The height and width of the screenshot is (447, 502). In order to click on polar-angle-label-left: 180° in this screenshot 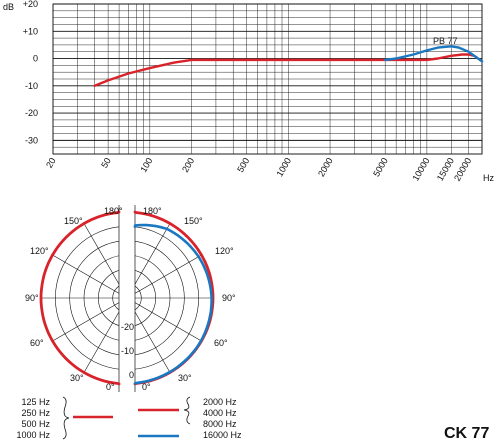, I will do `click(113, 211)`.